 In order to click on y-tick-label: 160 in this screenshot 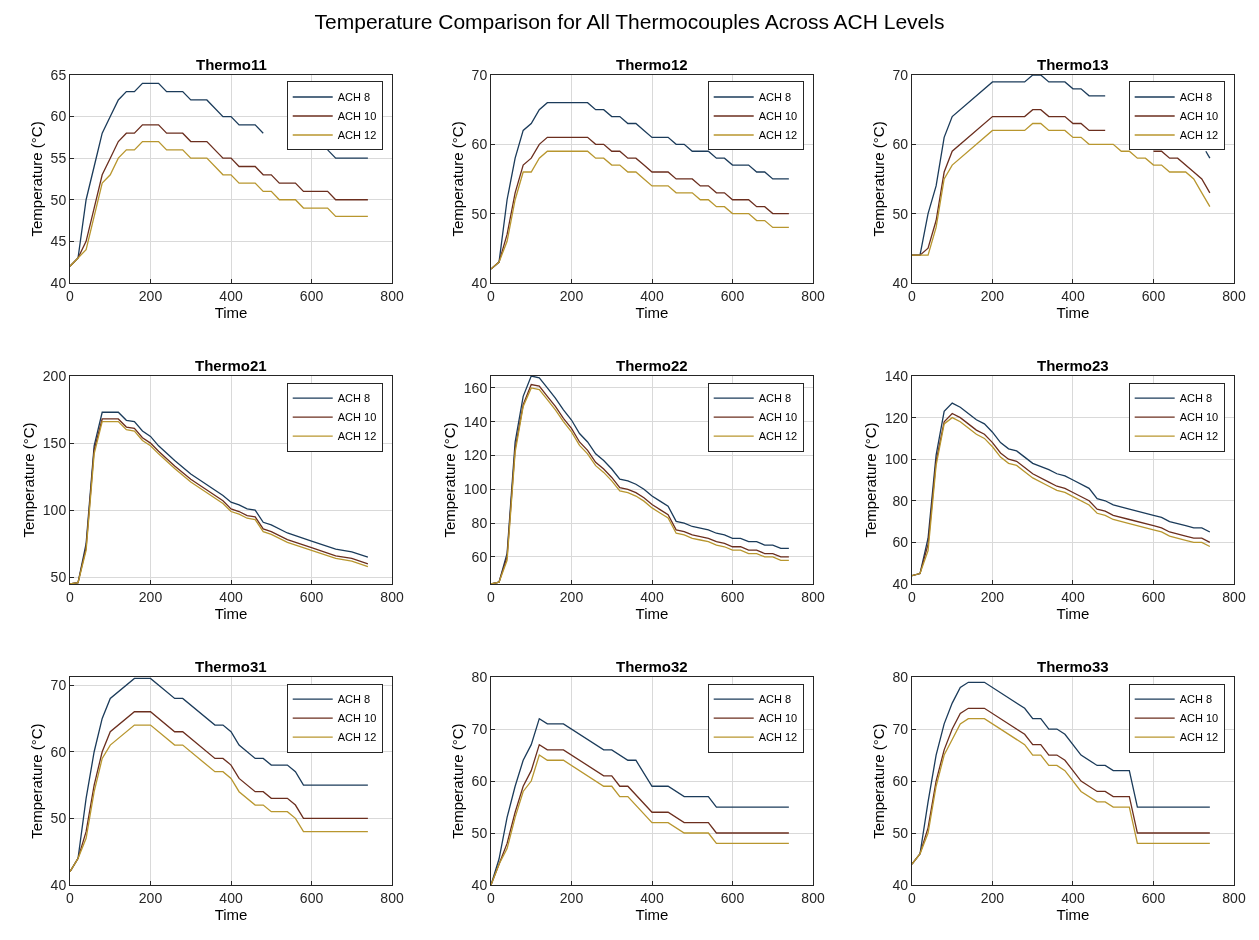, I will do `click(475, 387)`.